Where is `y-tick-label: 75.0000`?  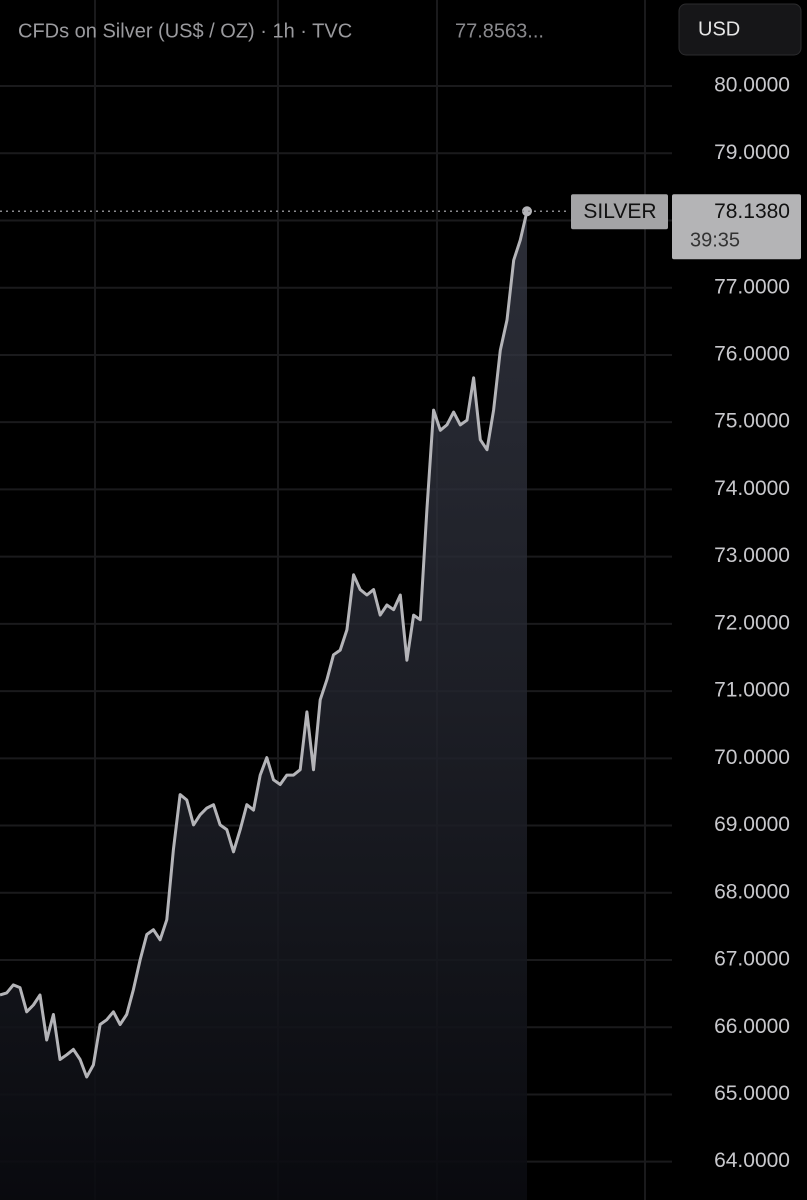 y-tick-label: 75.0000 is located at coordinates (752, 421).